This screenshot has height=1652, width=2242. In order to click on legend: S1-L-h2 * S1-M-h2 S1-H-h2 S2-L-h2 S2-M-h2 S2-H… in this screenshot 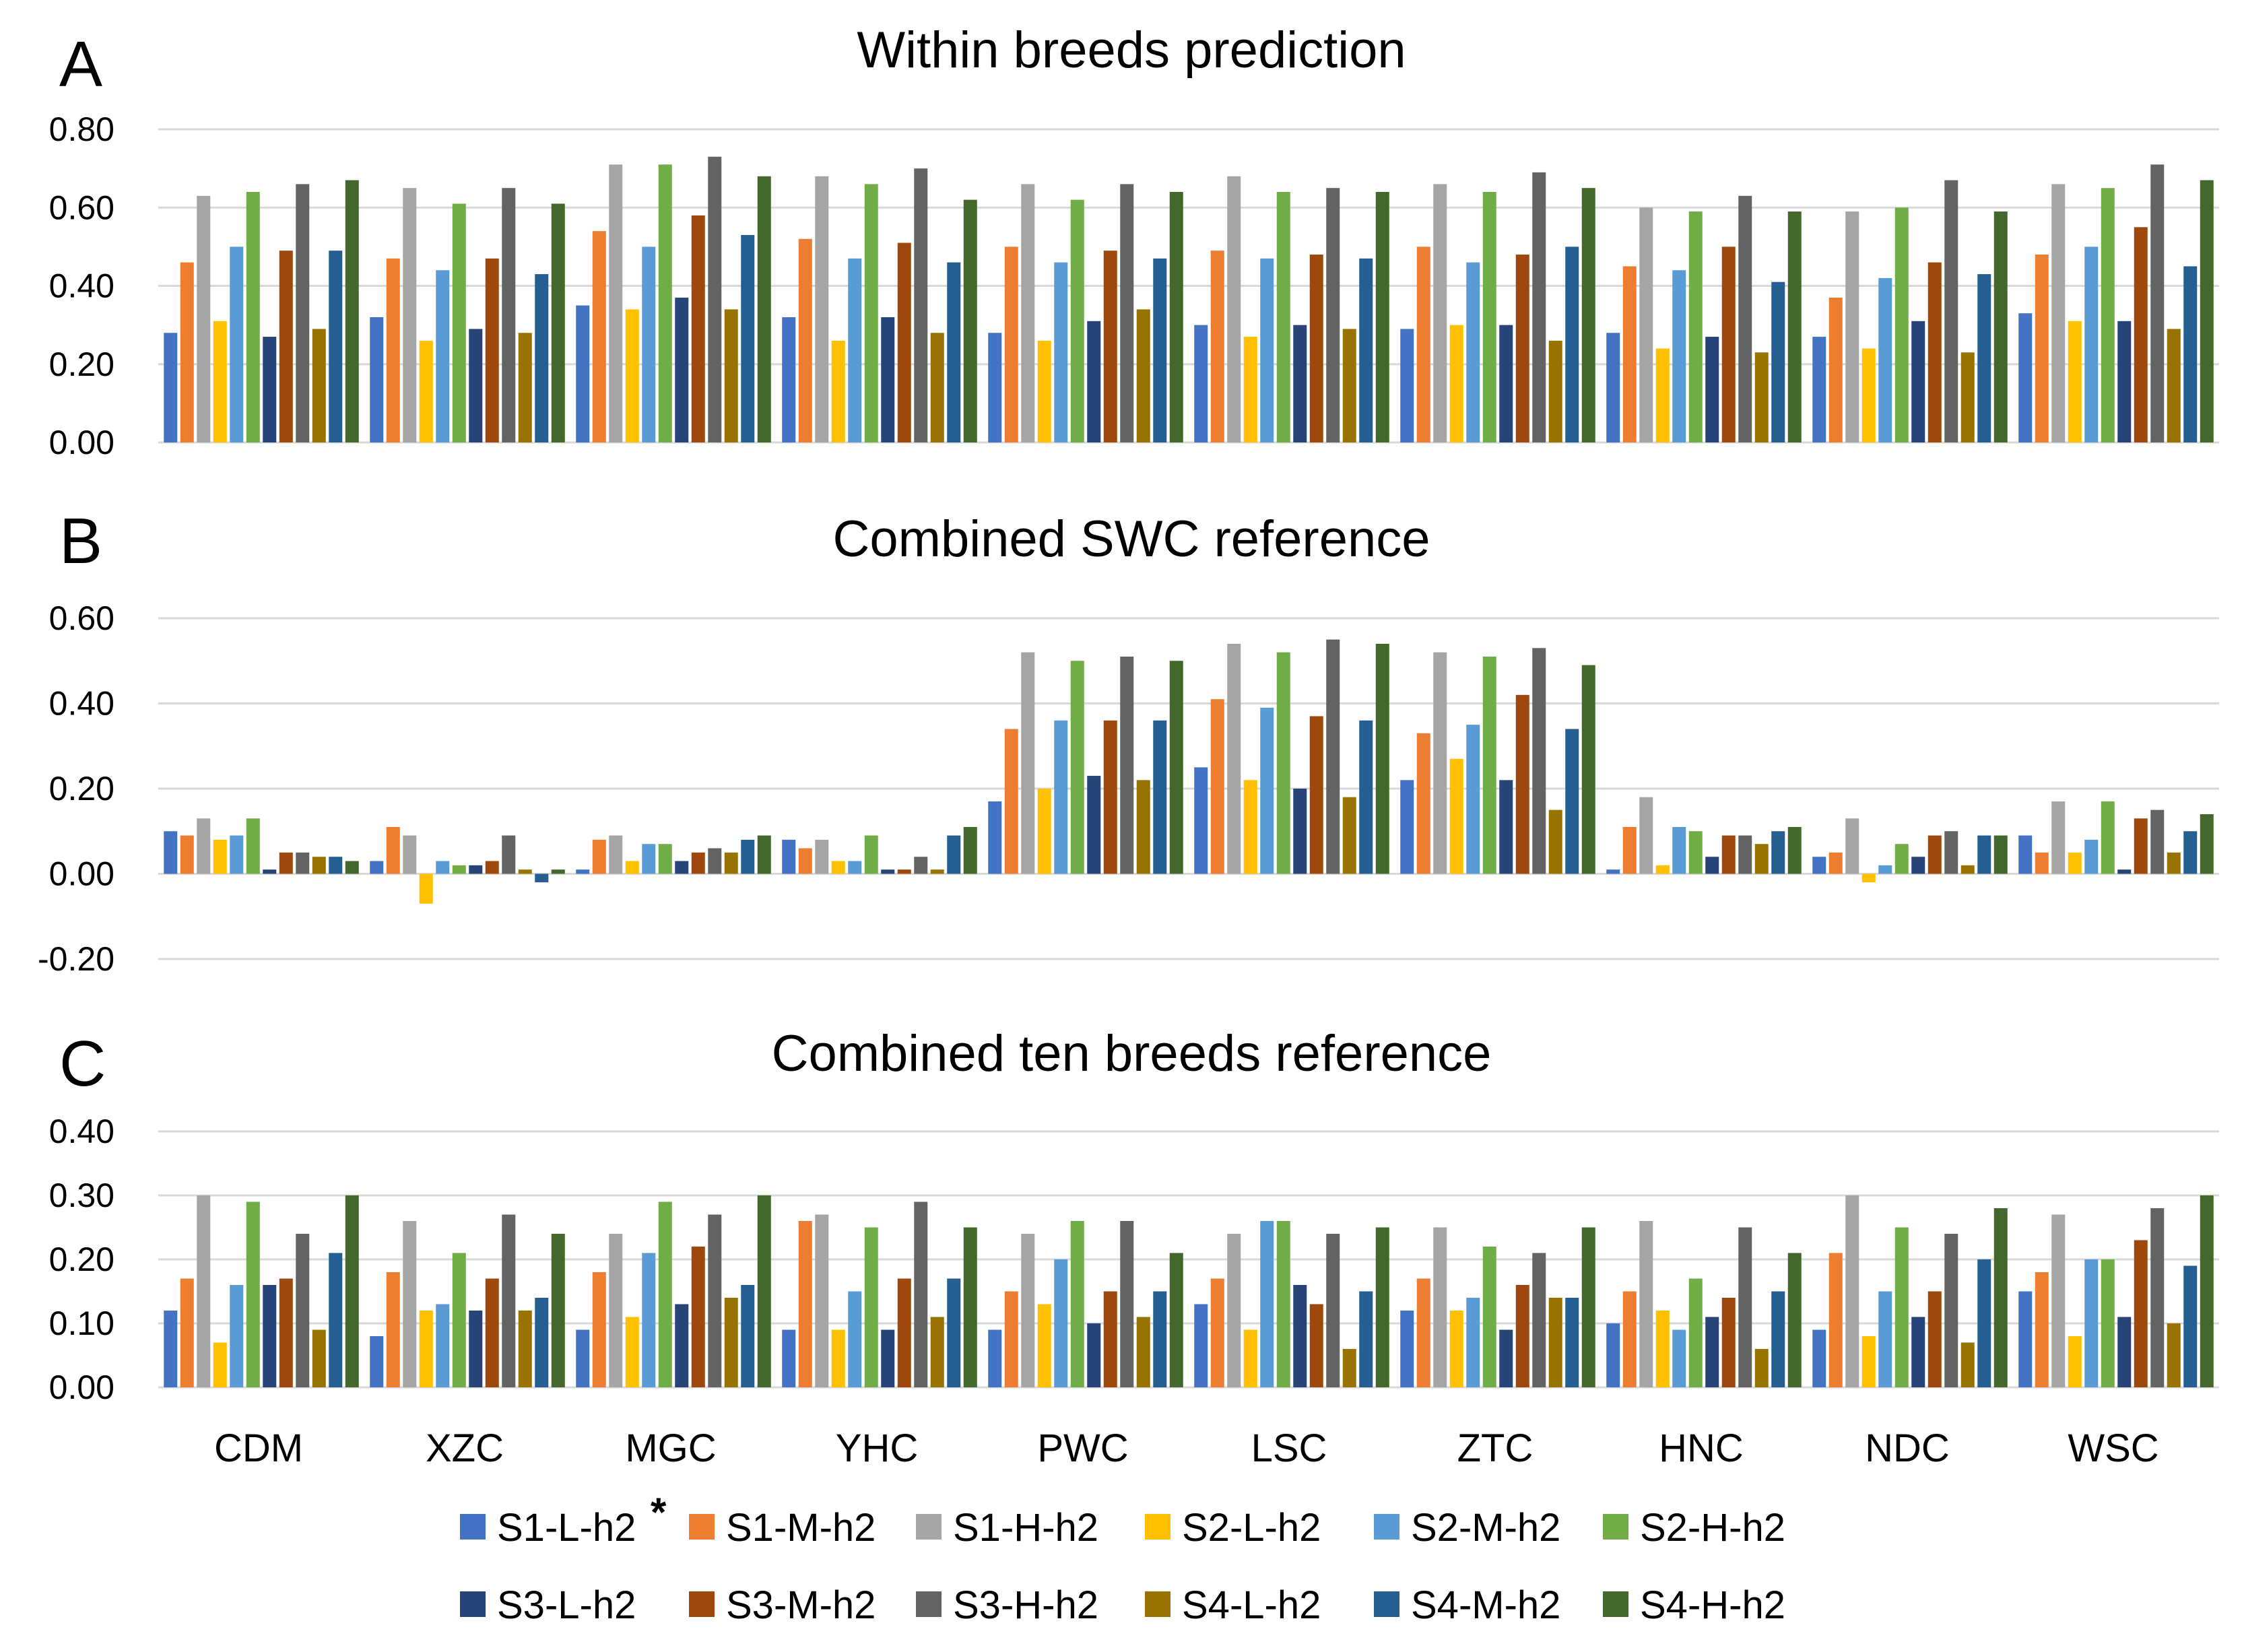, I will do `click(1122, 1558)`.